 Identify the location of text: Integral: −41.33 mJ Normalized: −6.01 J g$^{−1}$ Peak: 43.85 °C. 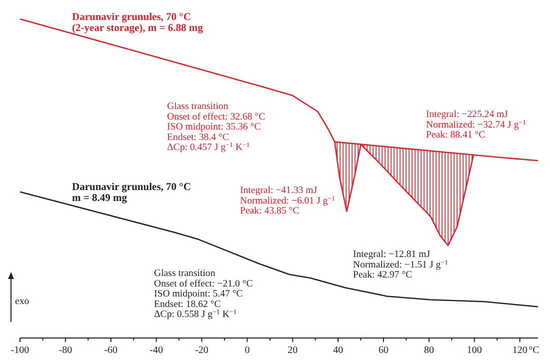
(288, 201).